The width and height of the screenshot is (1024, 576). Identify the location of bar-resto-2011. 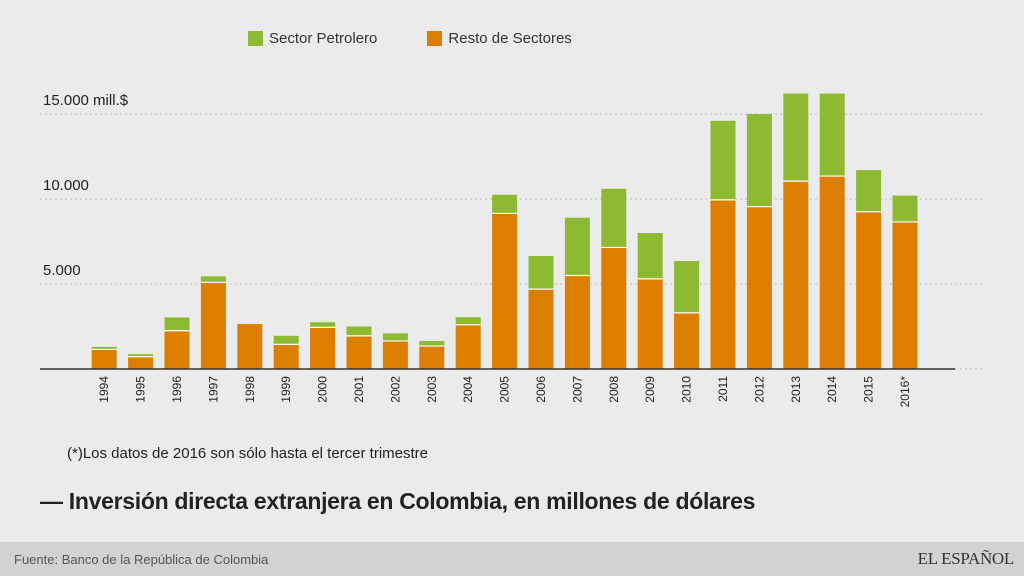
(723, 284).